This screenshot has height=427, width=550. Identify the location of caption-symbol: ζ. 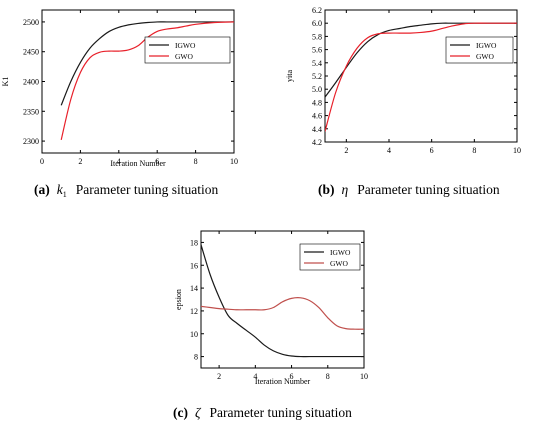
(198, 412).